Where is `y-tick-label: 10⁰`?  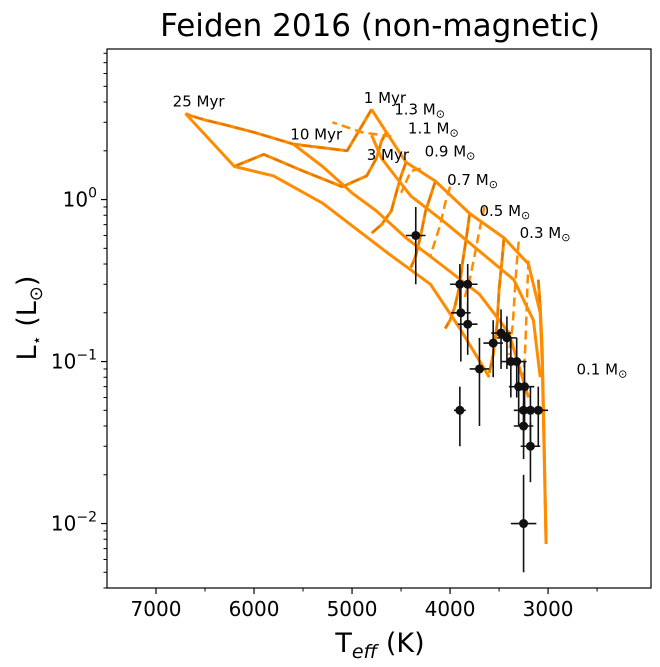
y-tick-label: 10⁰ is located at coordinates (80, 199).